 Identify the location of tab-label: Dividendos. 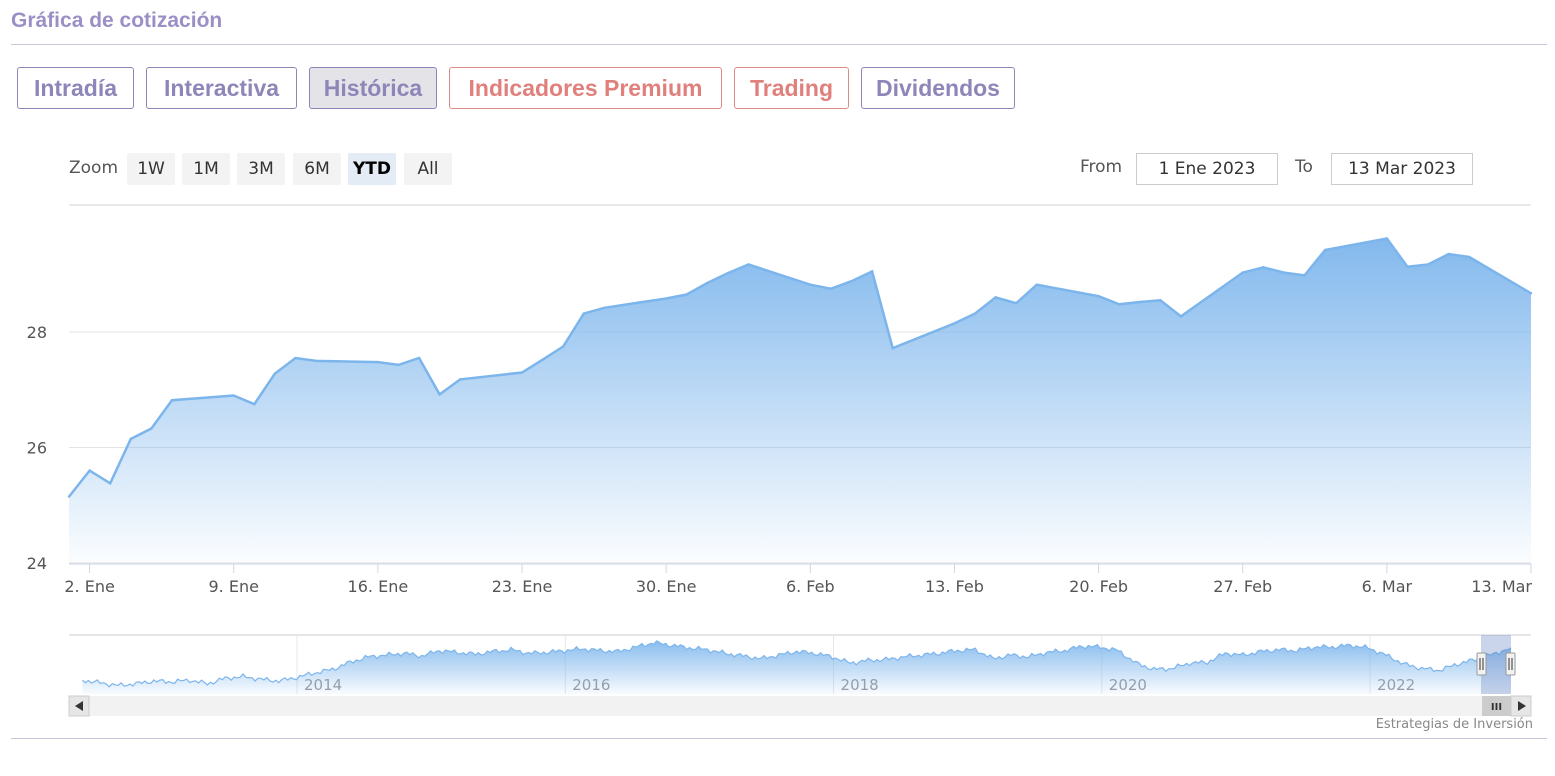
(938, 87).